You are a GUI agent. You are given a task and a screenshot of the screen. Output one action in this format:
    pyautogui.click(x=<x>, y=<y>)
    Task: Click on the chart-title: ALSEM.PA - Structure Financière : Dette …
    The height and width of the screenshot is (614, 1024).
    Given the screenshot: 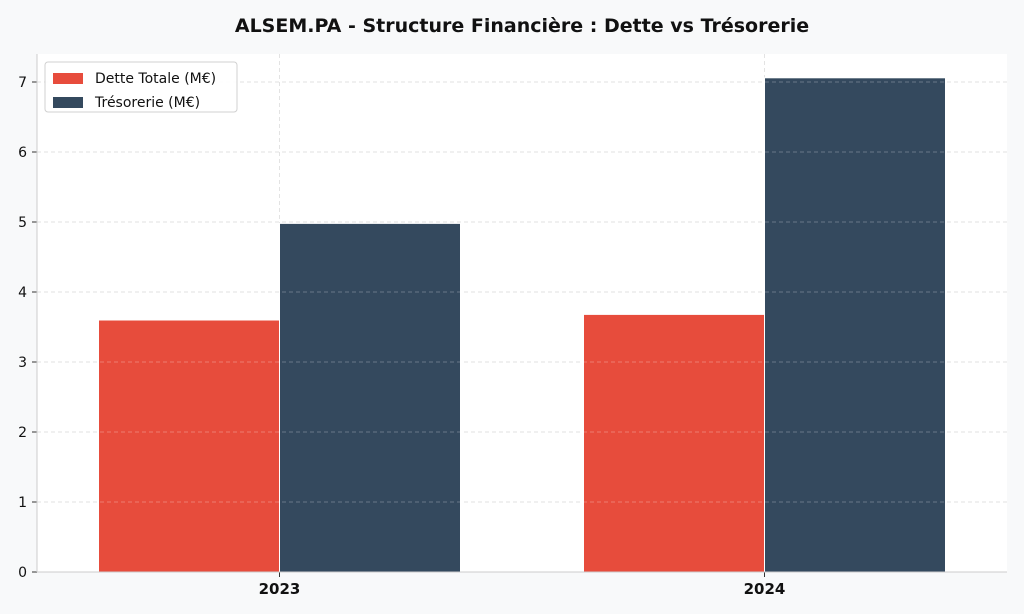 What is the action you would take?
    pyautogui.click(x=522, y=26)
    